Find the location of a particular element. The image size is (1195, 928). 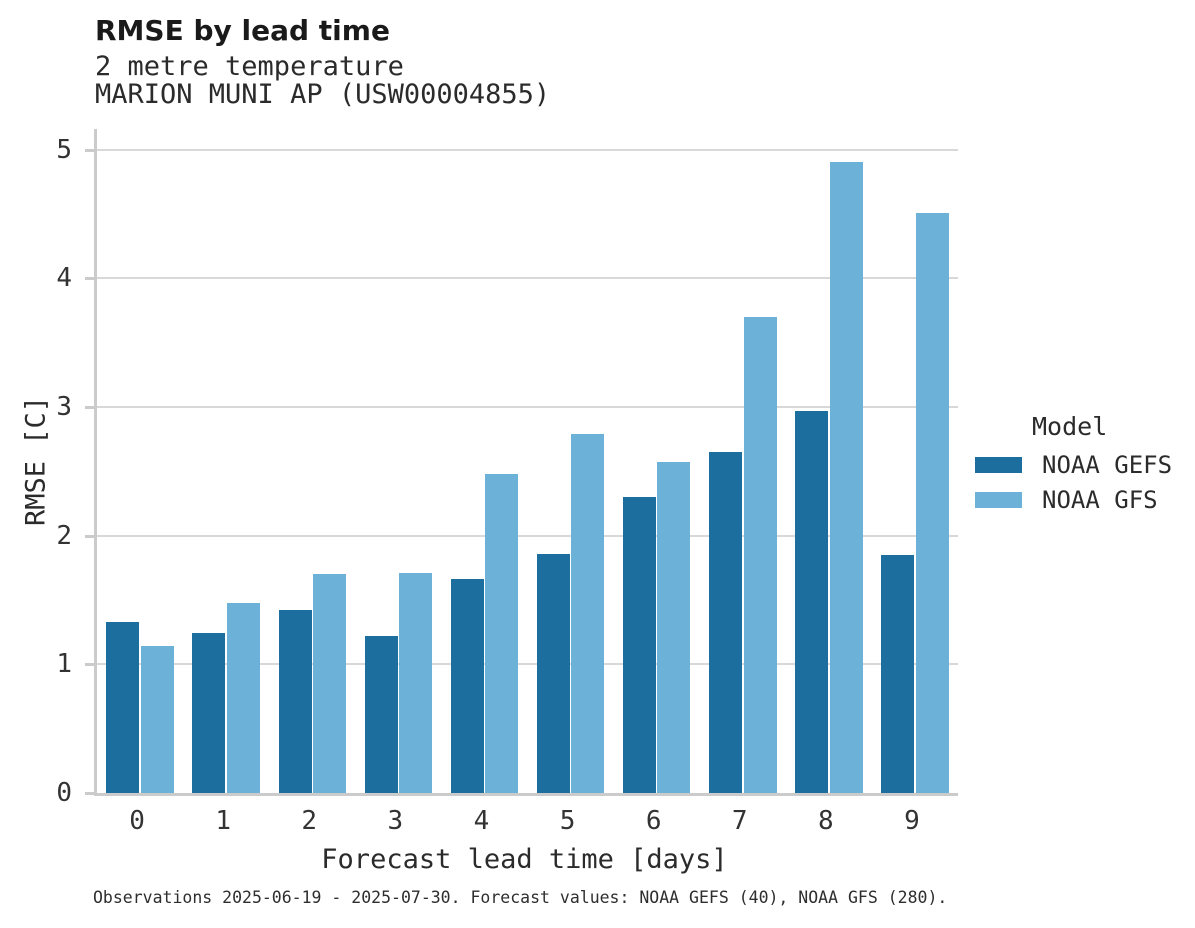

y-tick-label-0: 0 is located at coordinates (64, 793).